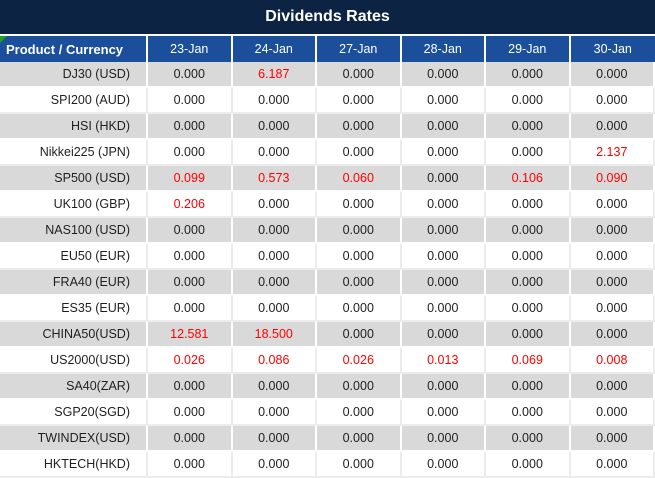 Image resolution: width=655 pixels, height=478 pixels. Describe the element at coordinates (612, 153) in the screenshot. I see `value-cell: 2.137` at that location.